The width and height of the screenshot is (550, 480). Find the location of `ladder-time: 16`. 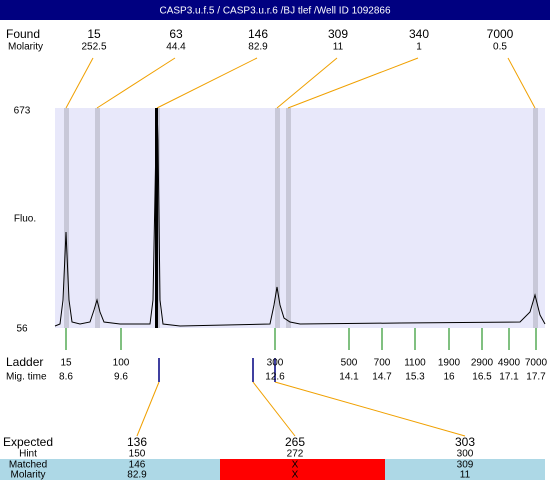

ladder-time: 16 is located at coordinates (449, 377).